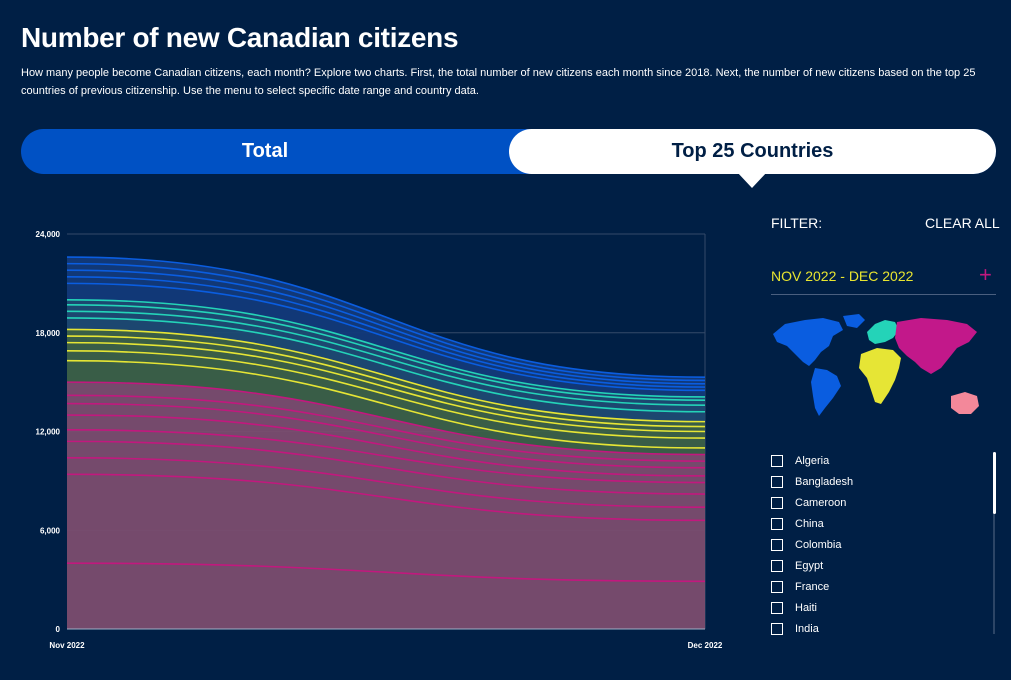  Describe the element at coordinates (824, 481) in the screenshot. I see `country-name: Bangladesh` at that location.